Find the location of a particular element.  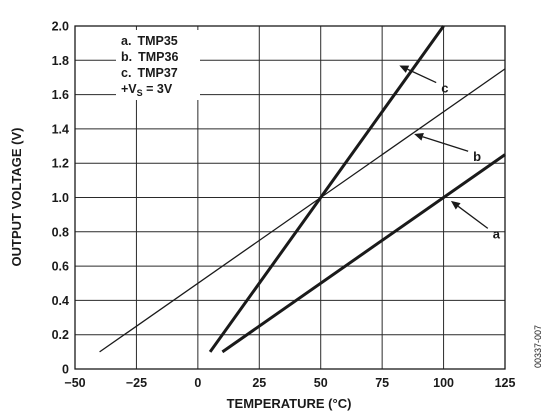

callout-leader-b is located at coordinates (445, 144).